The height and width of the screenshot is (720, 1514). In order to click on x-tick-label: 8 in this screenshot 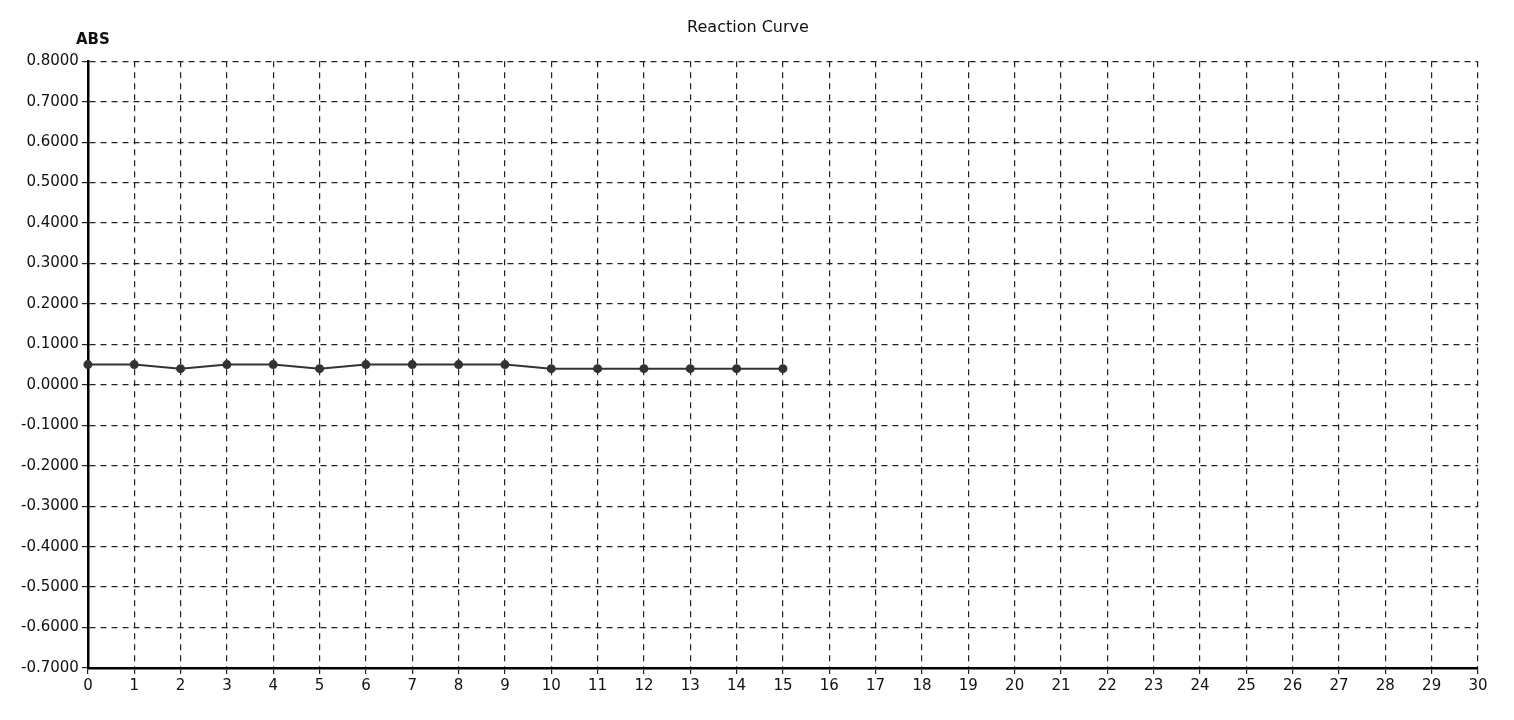, I will do `click(458, 684)`.